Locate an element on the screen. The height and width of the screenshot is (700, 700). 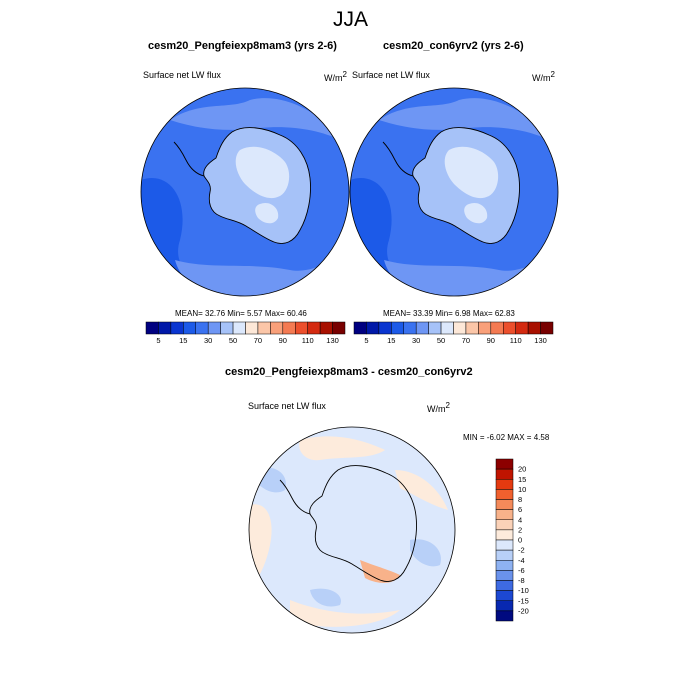
colorbar-difference-tick-label: 8 is located at coordinates (520, 499).